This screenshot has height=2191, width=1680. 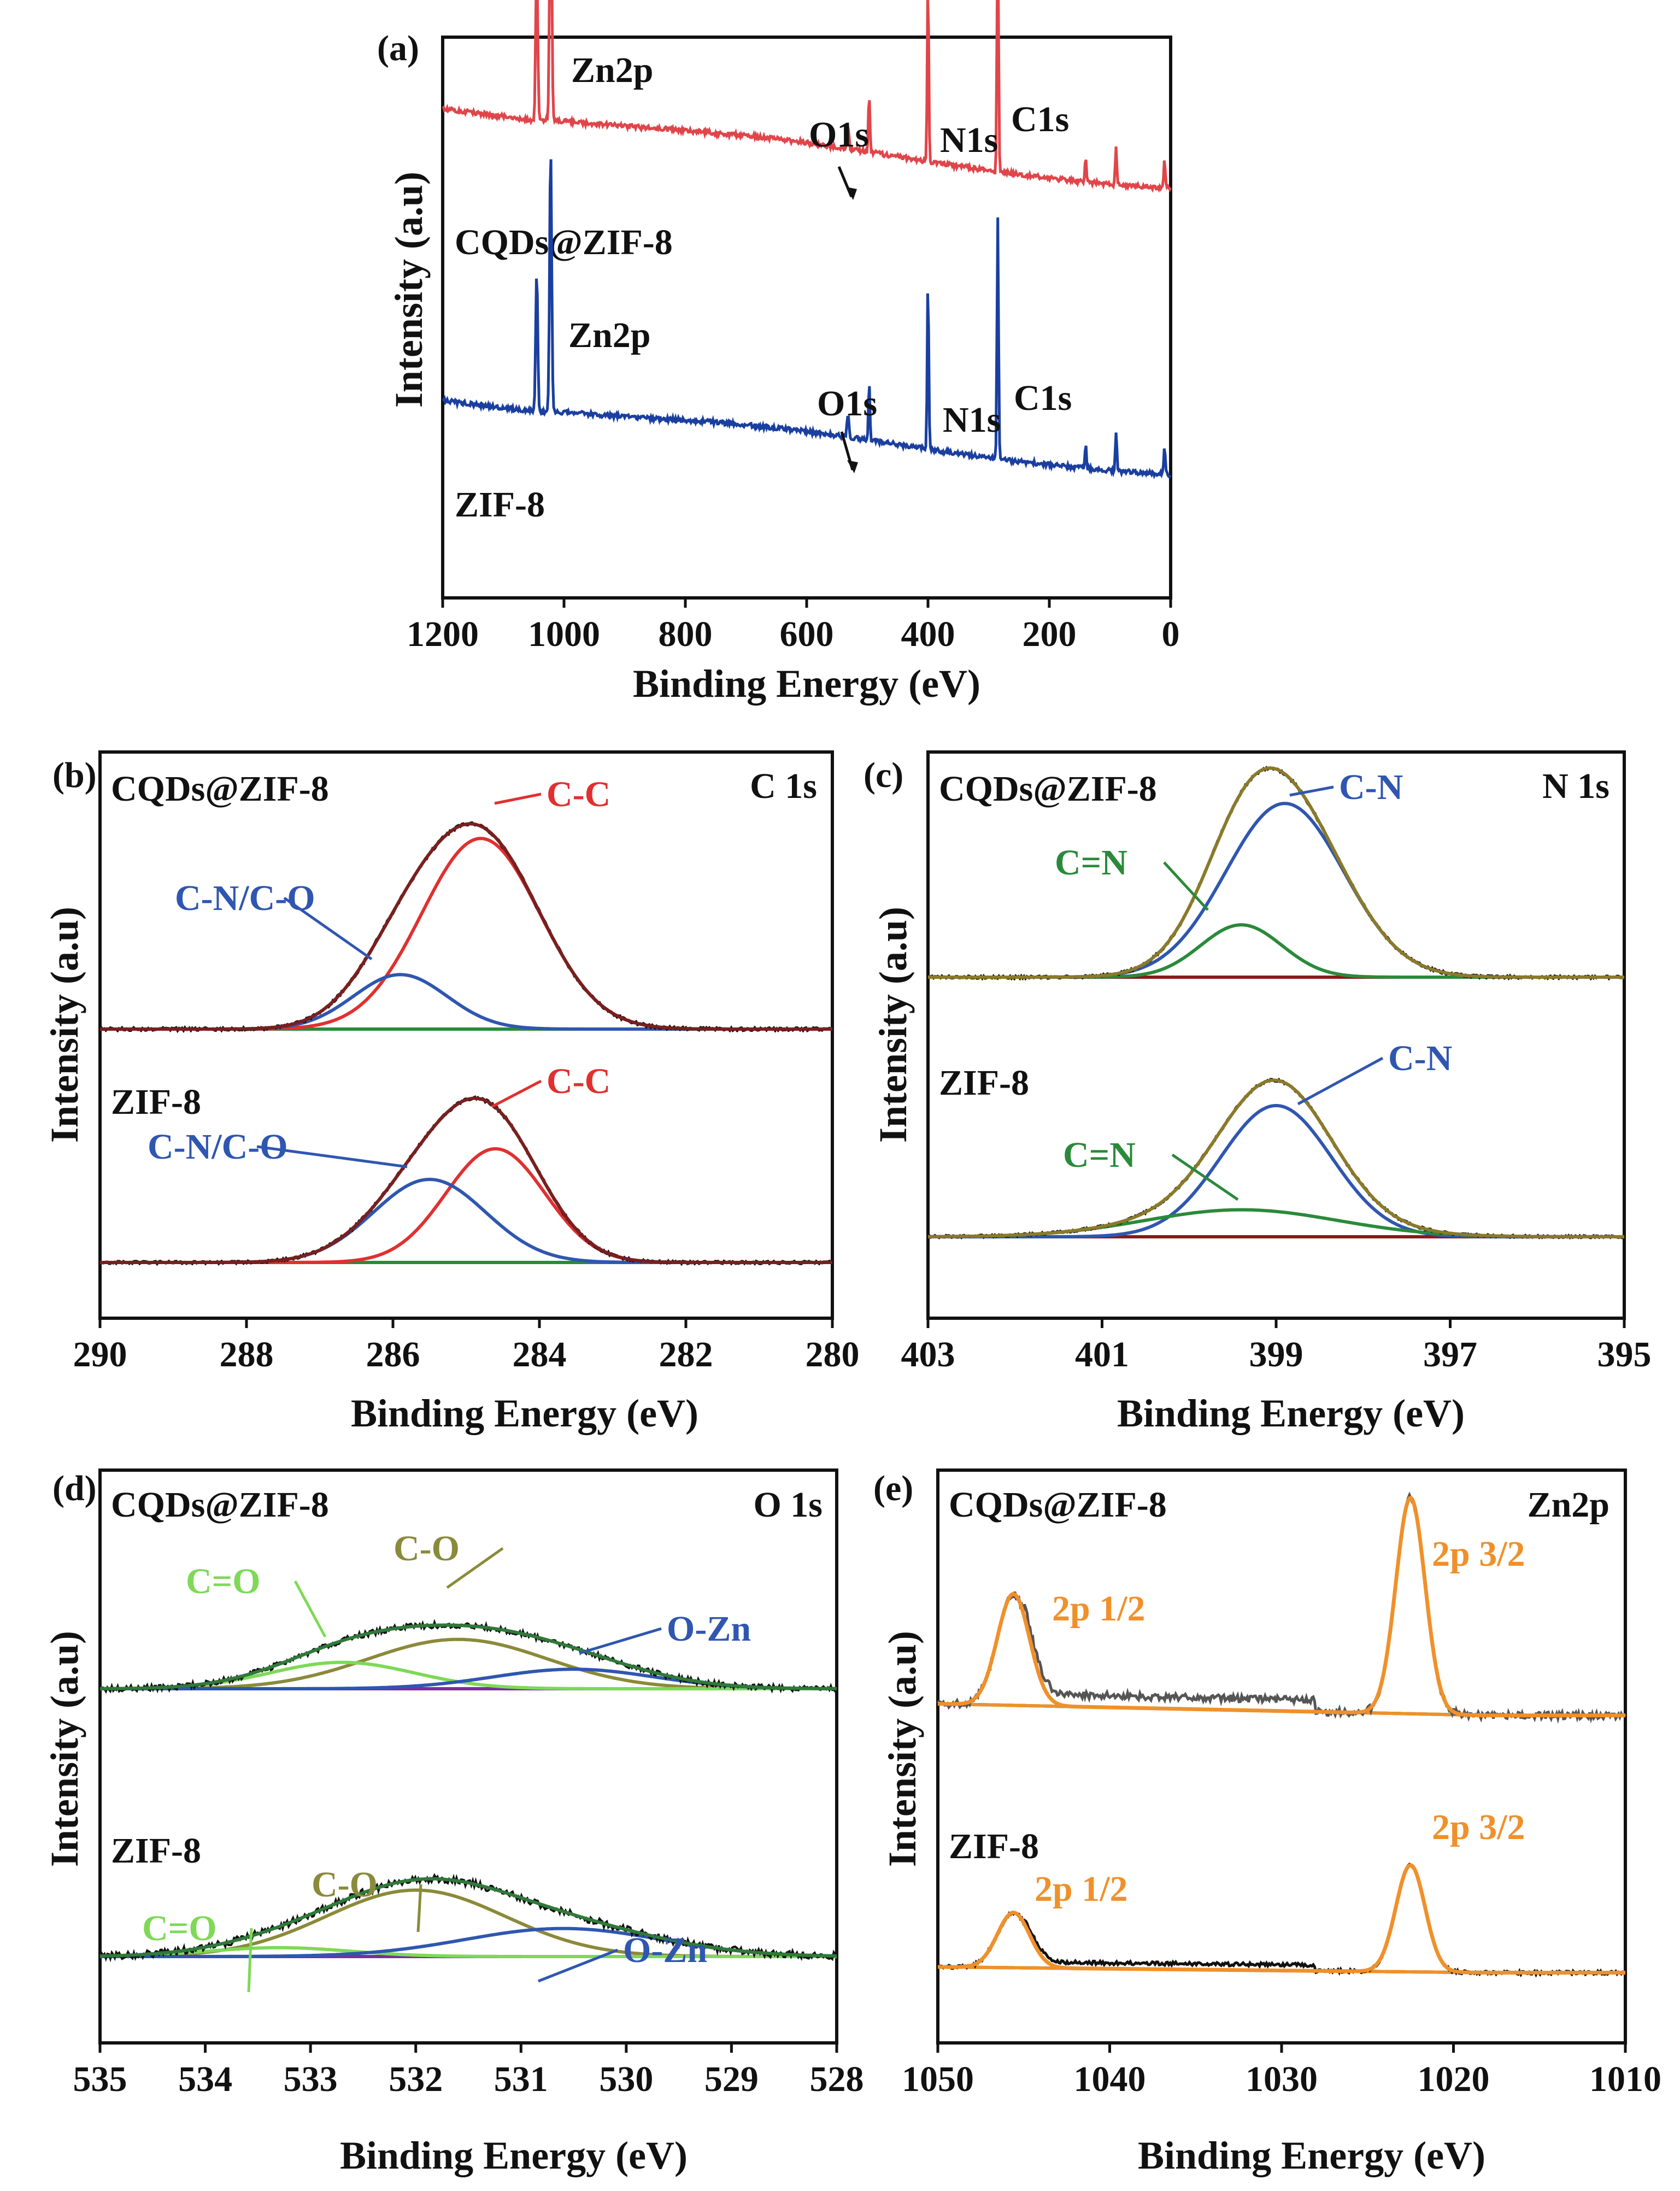 I want to click on x-tick-label: 533, so click(x=311, y=2079).